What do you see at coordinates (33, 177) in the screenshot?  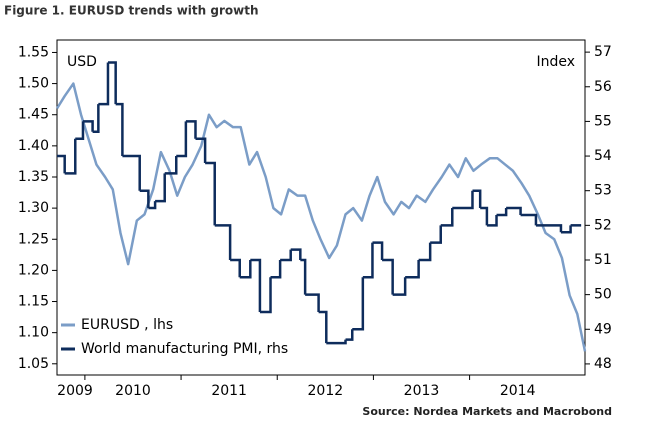 I see `y-tick-label: 1.35` at bounding box center [33, 177].